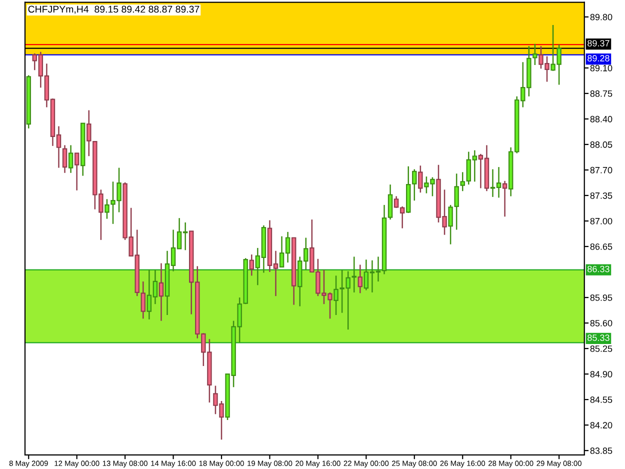  What do you see at coordinates (601, 195) in the screenshot?
I see `y-tick-label: 87.35` at bounding box center [601, 195].